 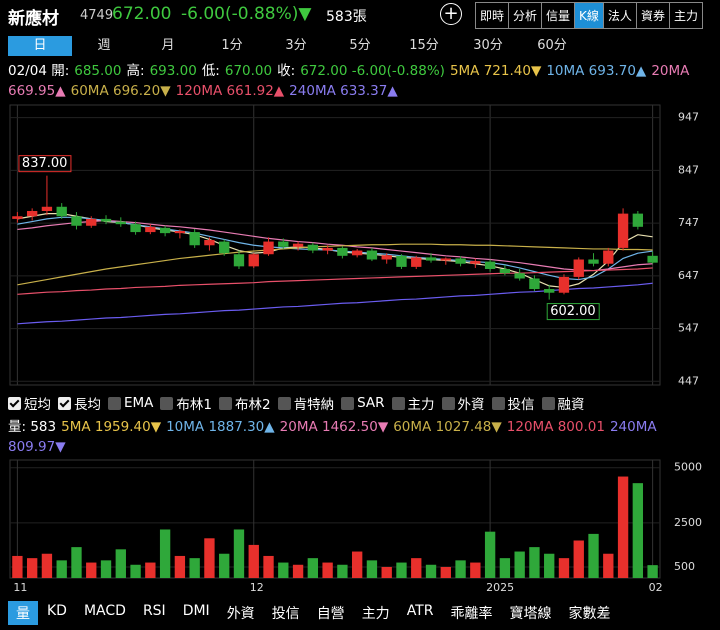 What do you see at coordinates (240, 614) in the screenshot?
I see `indicator-tab: 外資` at bounding box center [240, 614].